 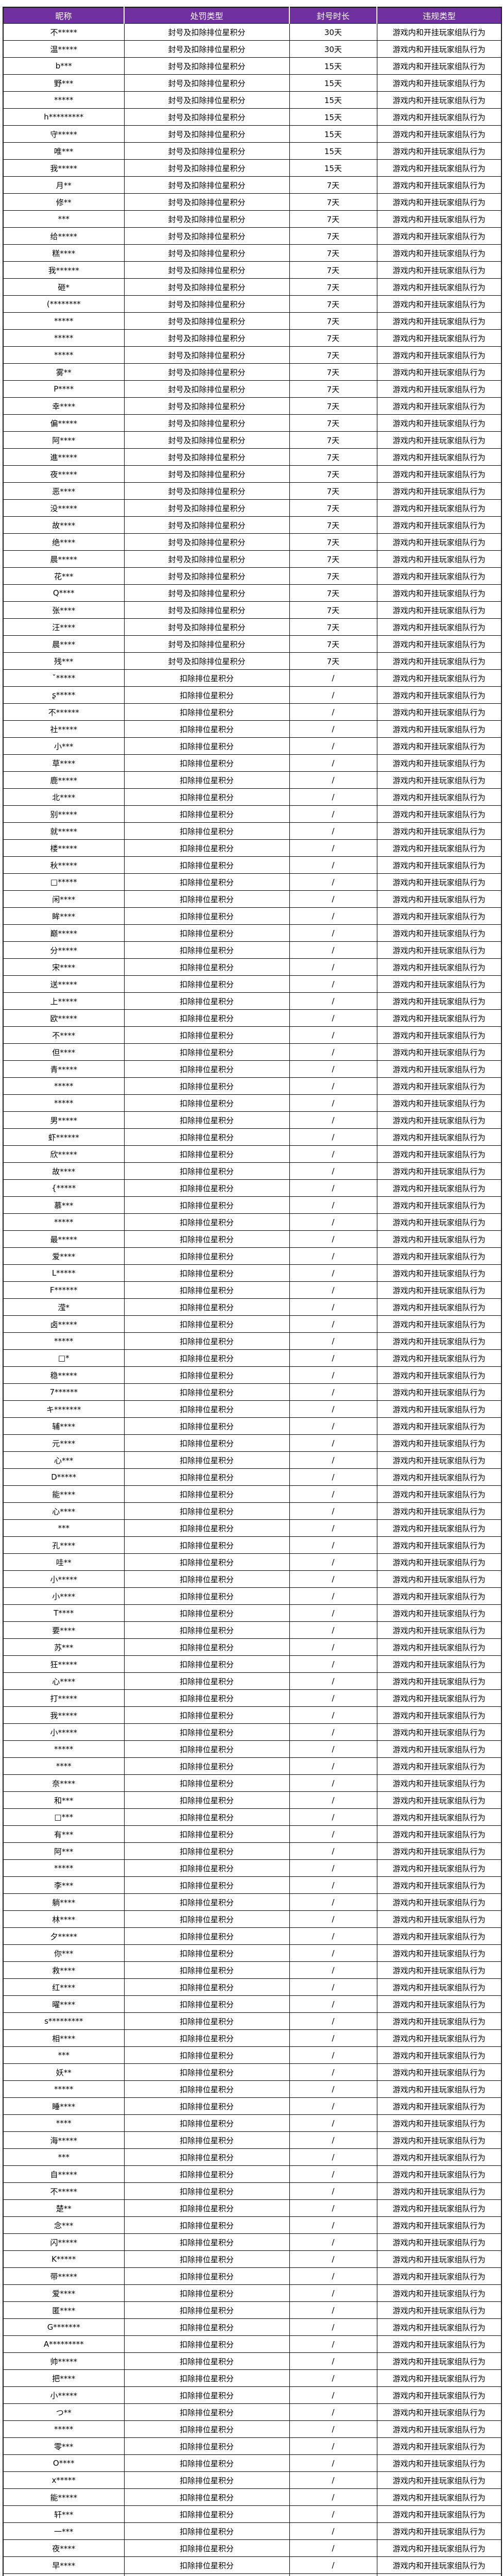 What do you see at coordinates (252, 1256) in the screenshot?
I see `table-row: 爱**** 扣除排位星积分 / 游戏内和开挂玩家组队行为` at bounding box center [252, 1256].